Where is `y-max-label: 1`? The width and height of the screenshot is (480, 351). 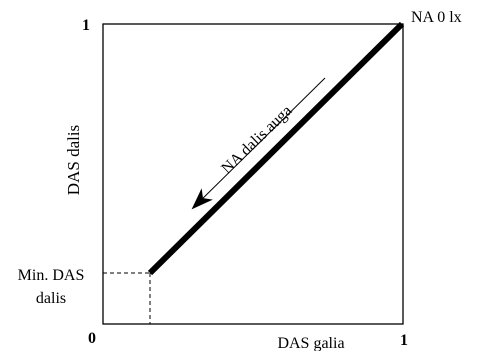 y-max-label: 1 is located at coordinates (86, 25).